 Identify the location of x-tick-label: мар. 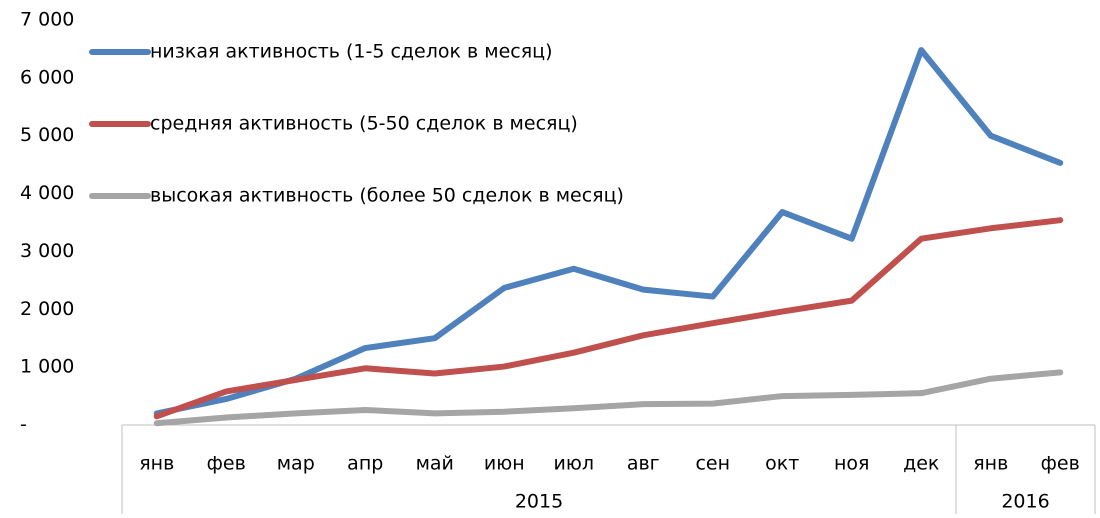
(296, 464).